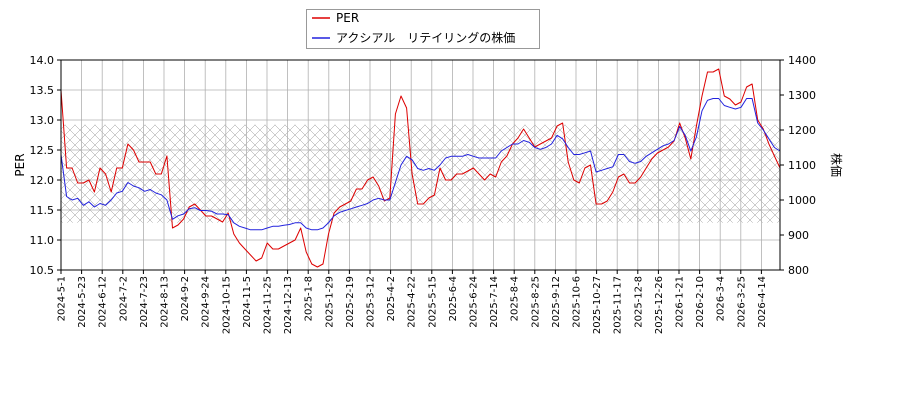 Image resolution: width=900 pixels, height=404 pixels. I want to click on x-tick-label: 2026-2-10, so click(700, 302).